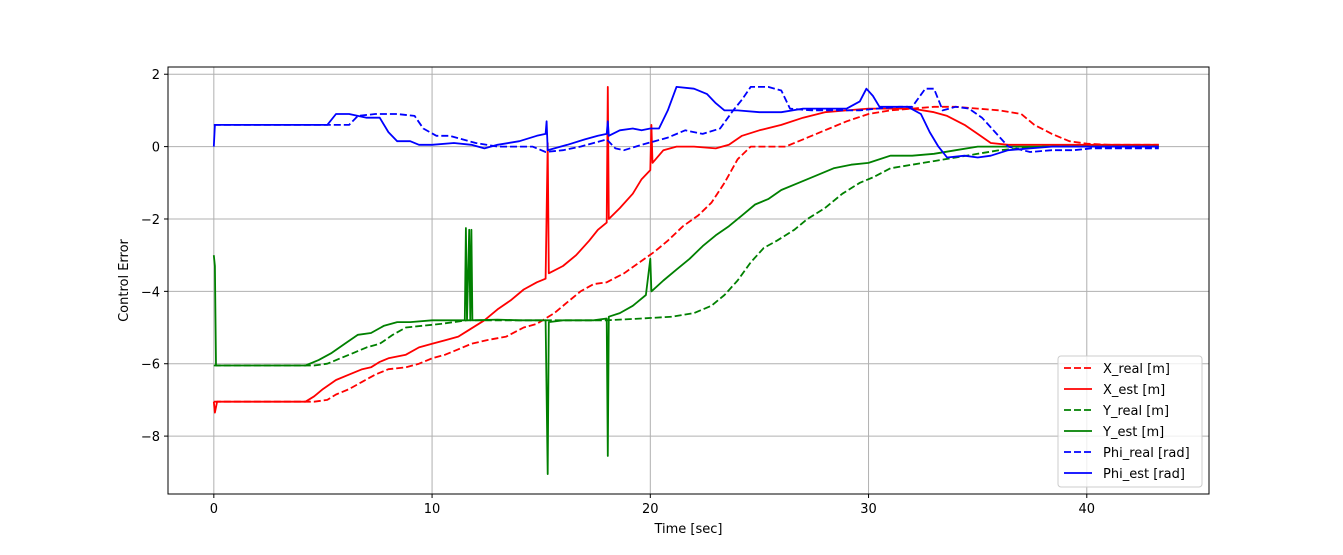 This screenshot has height=555, width=1343. Describe the element at coordinates (150, 292) in the screenshot. I see `y-tick-label: −4` at that location.